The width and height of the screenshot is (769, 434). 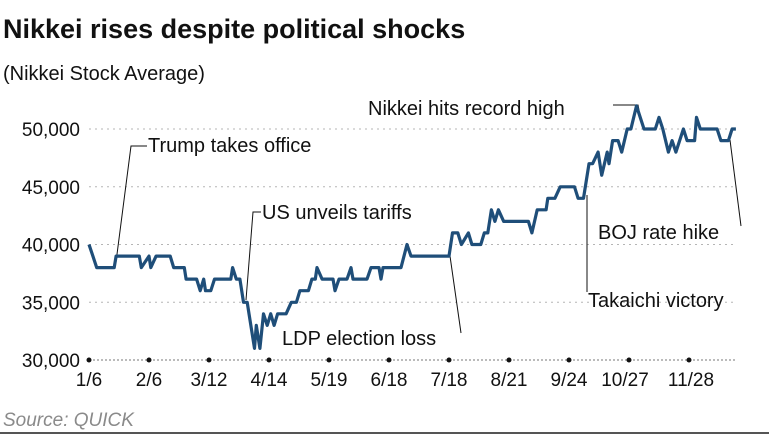 What do you see at coordinates (253, 256) in the screenshot?
I see `leader-line-tariffs` at bounding box center [253, 256].